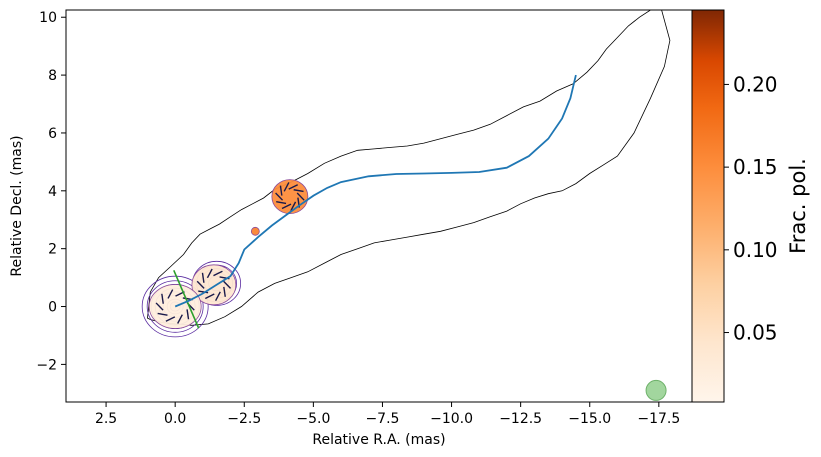  I want to click on y-tick-label: 10, so click(48, 18).